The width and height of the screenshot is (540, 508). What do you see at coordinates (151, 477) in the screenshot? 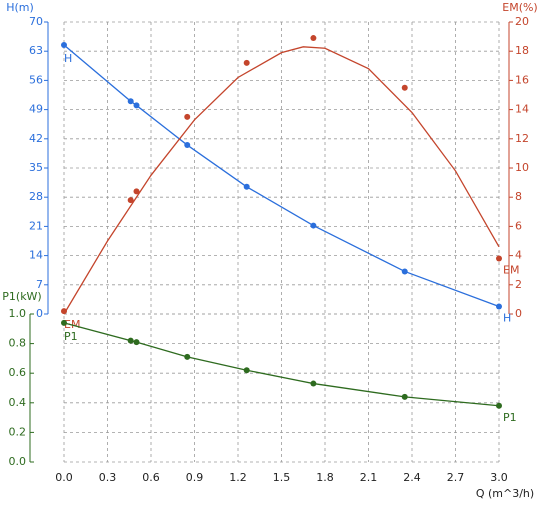
I see `x-tick-label: 0.6` at bounding box center [151, 477].